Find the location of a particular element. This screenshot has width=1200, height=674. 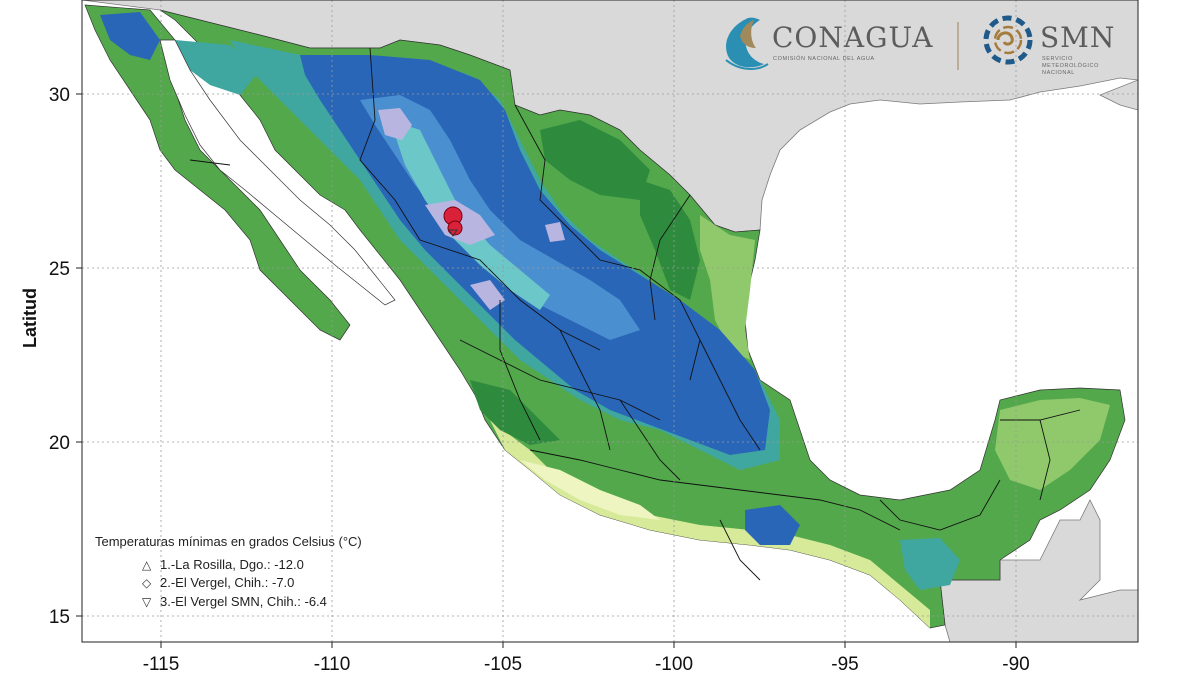

x-tick-label: -100 is located at coordinates (674, 664).